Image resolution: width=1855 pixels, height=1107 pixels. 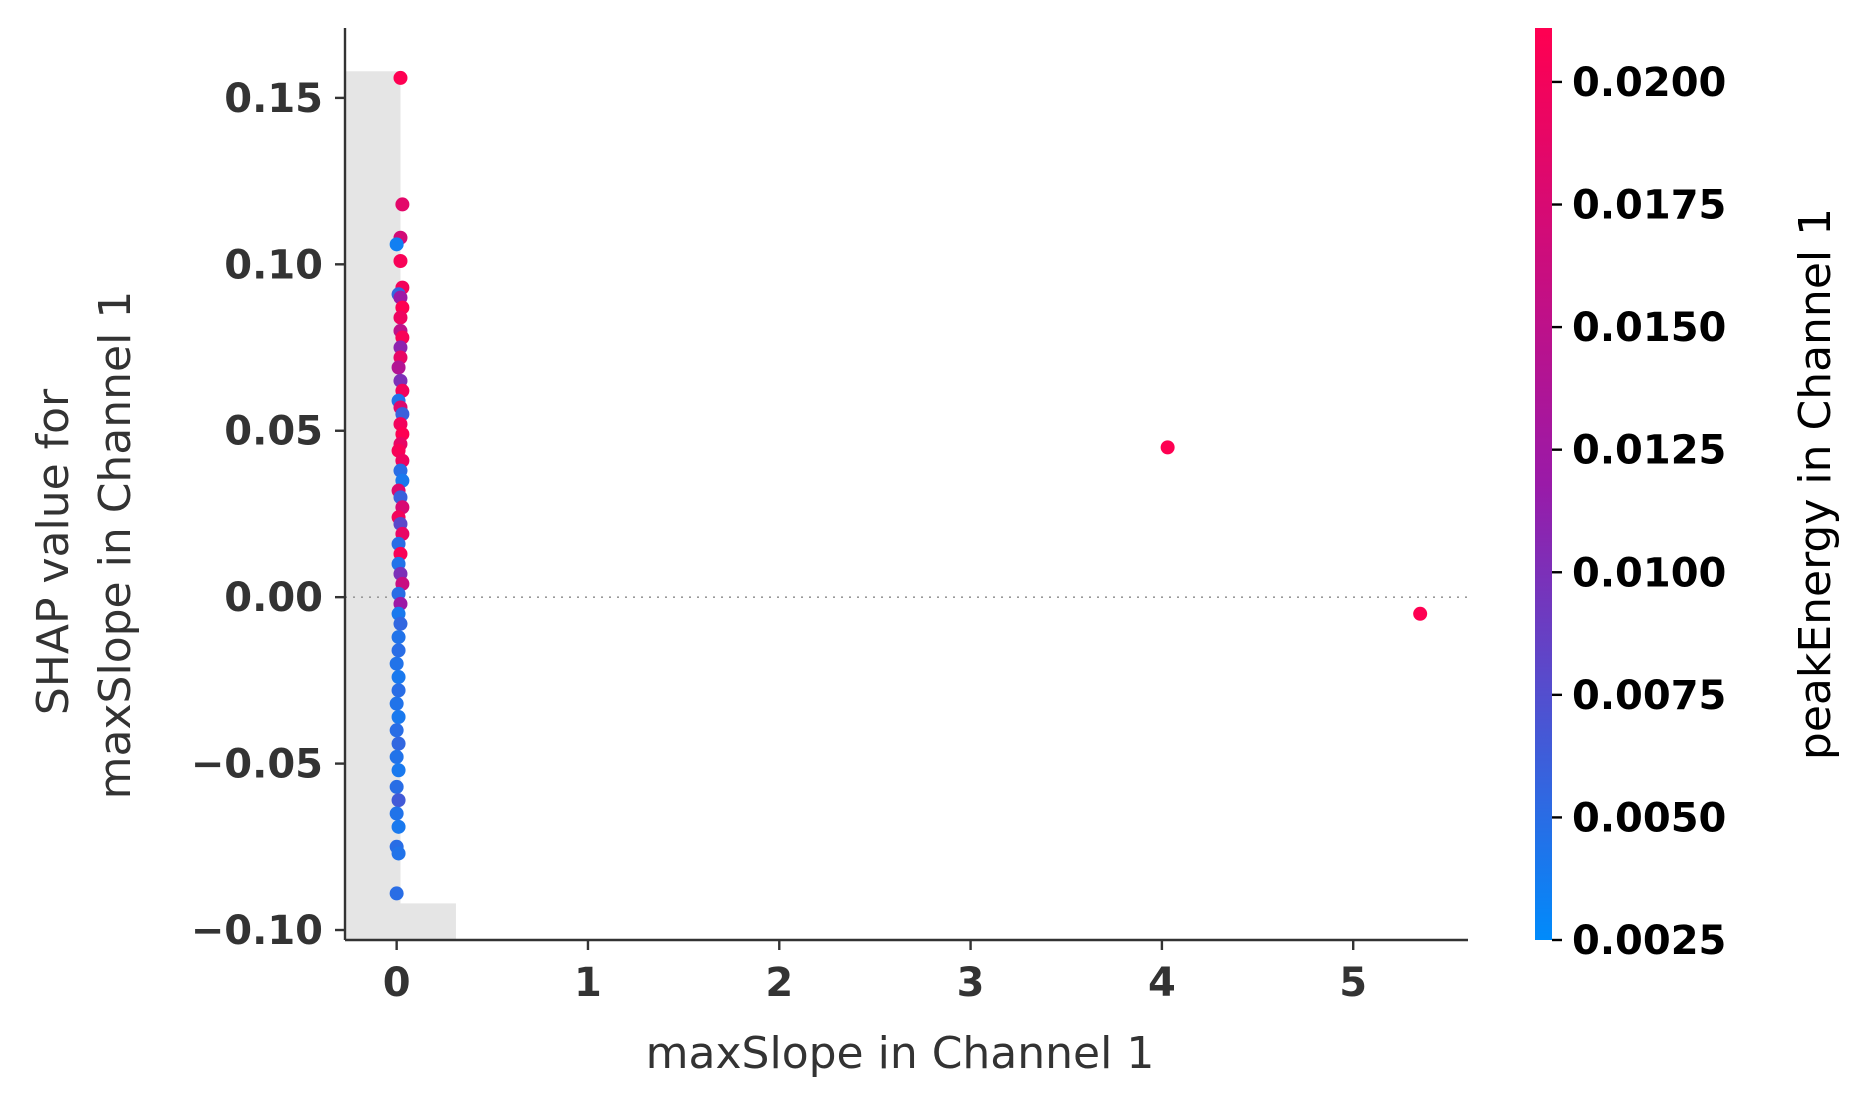 I want to click on colorbar-tick-label-0: 0.0025, so click(x=1649, y=941).